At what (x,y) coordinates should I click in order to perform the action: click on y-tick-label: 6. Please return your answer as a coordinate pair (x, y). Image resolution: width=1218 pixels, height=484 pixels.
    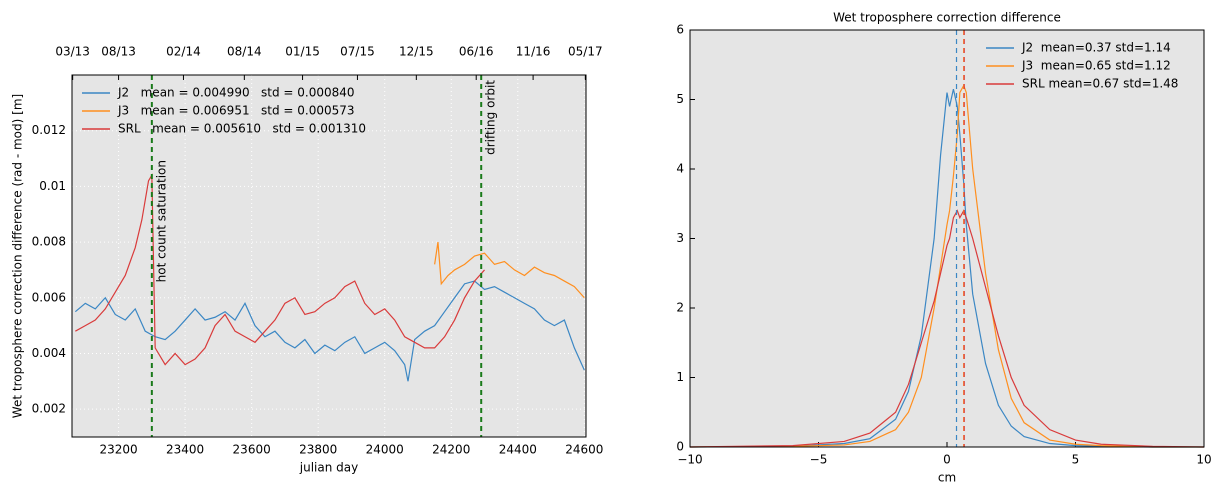
    Looking at the image, I should click on (680, 30).